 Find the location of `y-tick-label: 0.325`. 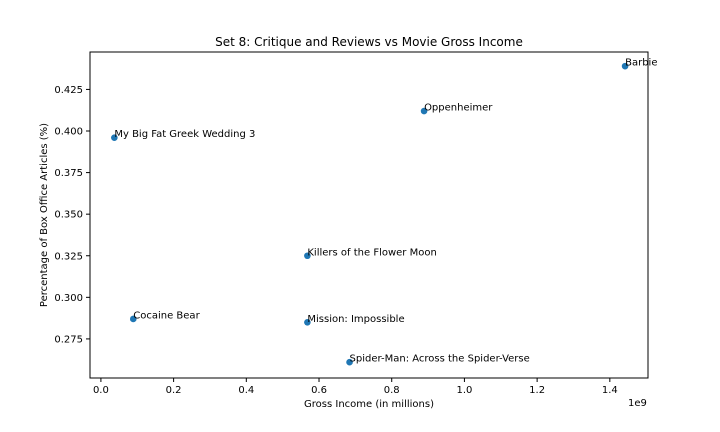

y-tick-label: 0.325 is located at coordinates (68, 256).